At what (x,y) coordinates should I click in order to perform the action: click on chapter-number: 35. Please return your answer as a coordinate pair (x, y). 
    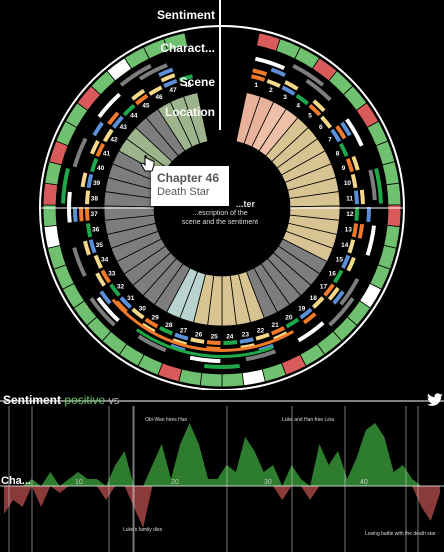
    Looking at the image, I should click on (100, 245).